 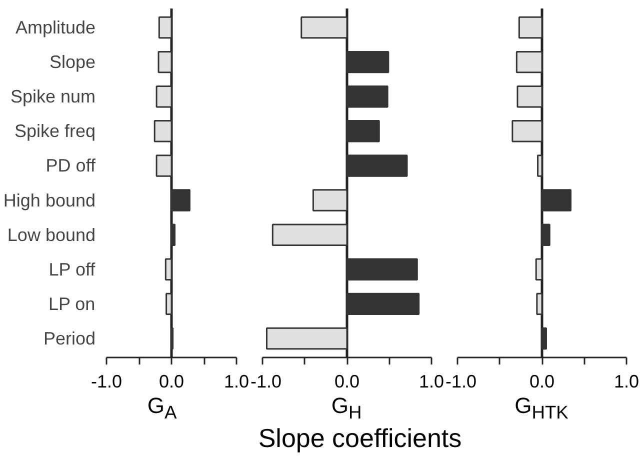 I want to click on y-tick-label: Spike num, so click(x=53, y=96).